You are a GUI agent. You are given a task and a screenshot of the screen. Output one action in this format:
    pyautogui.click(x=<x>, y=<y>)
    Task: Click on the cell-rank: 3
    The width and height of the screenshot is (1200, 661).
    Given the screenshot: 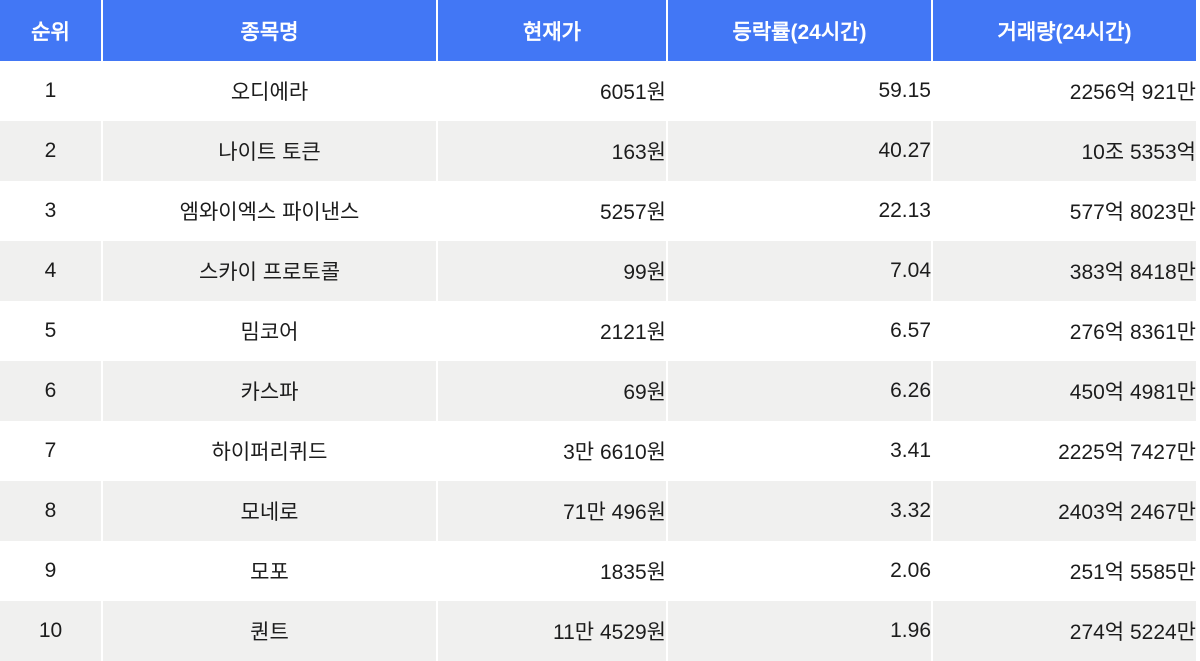 What is the action you would take?
    pyautogui.click(x=51, y=211)
    